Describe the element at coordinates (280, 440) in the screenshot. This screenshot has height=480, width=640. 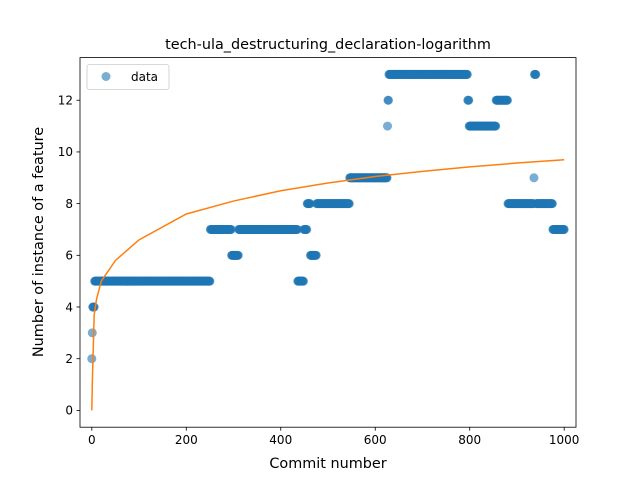
I see `x-tick-label: 400` at that location.